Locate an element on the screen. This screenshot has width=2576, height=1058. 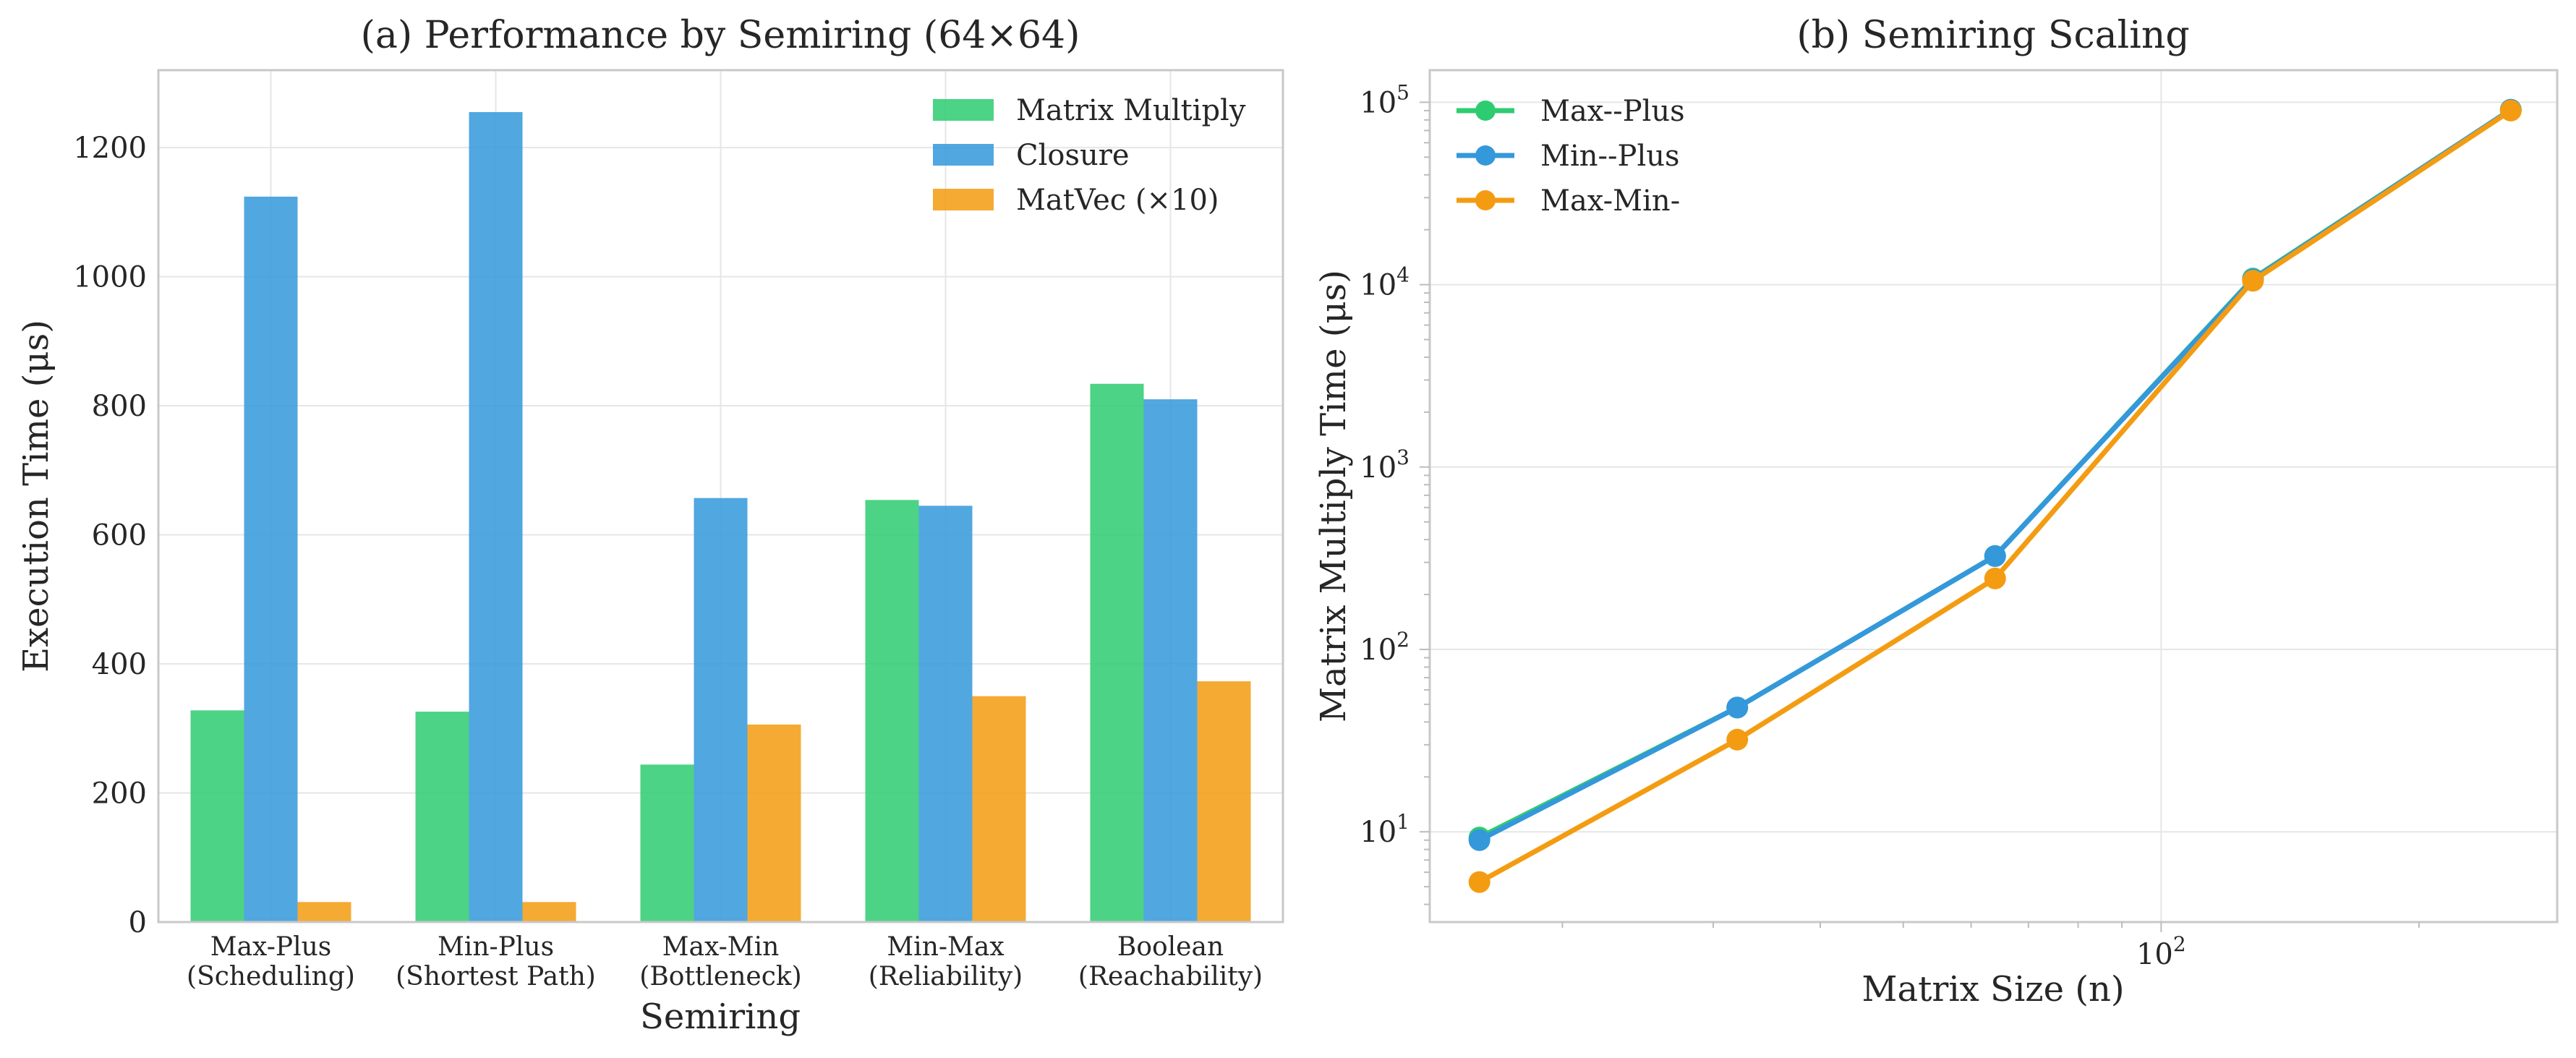
b-x-tick-label: 102 is located at coordinates (2161, 951).